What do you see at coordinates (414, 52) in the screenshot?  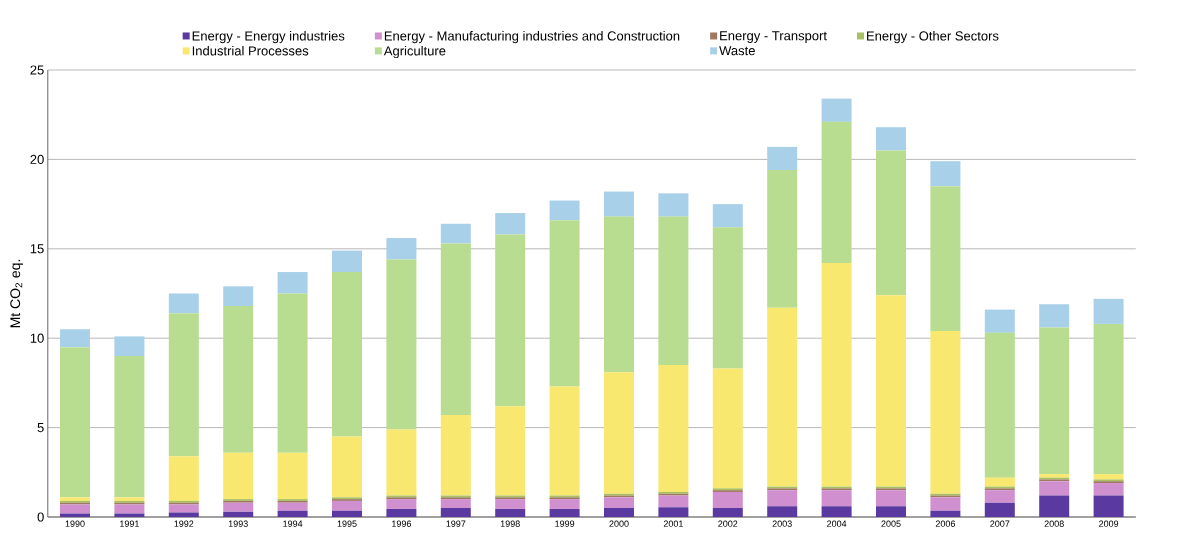 I see `legend-label: Agriculture` at bounding box center [414, 52].